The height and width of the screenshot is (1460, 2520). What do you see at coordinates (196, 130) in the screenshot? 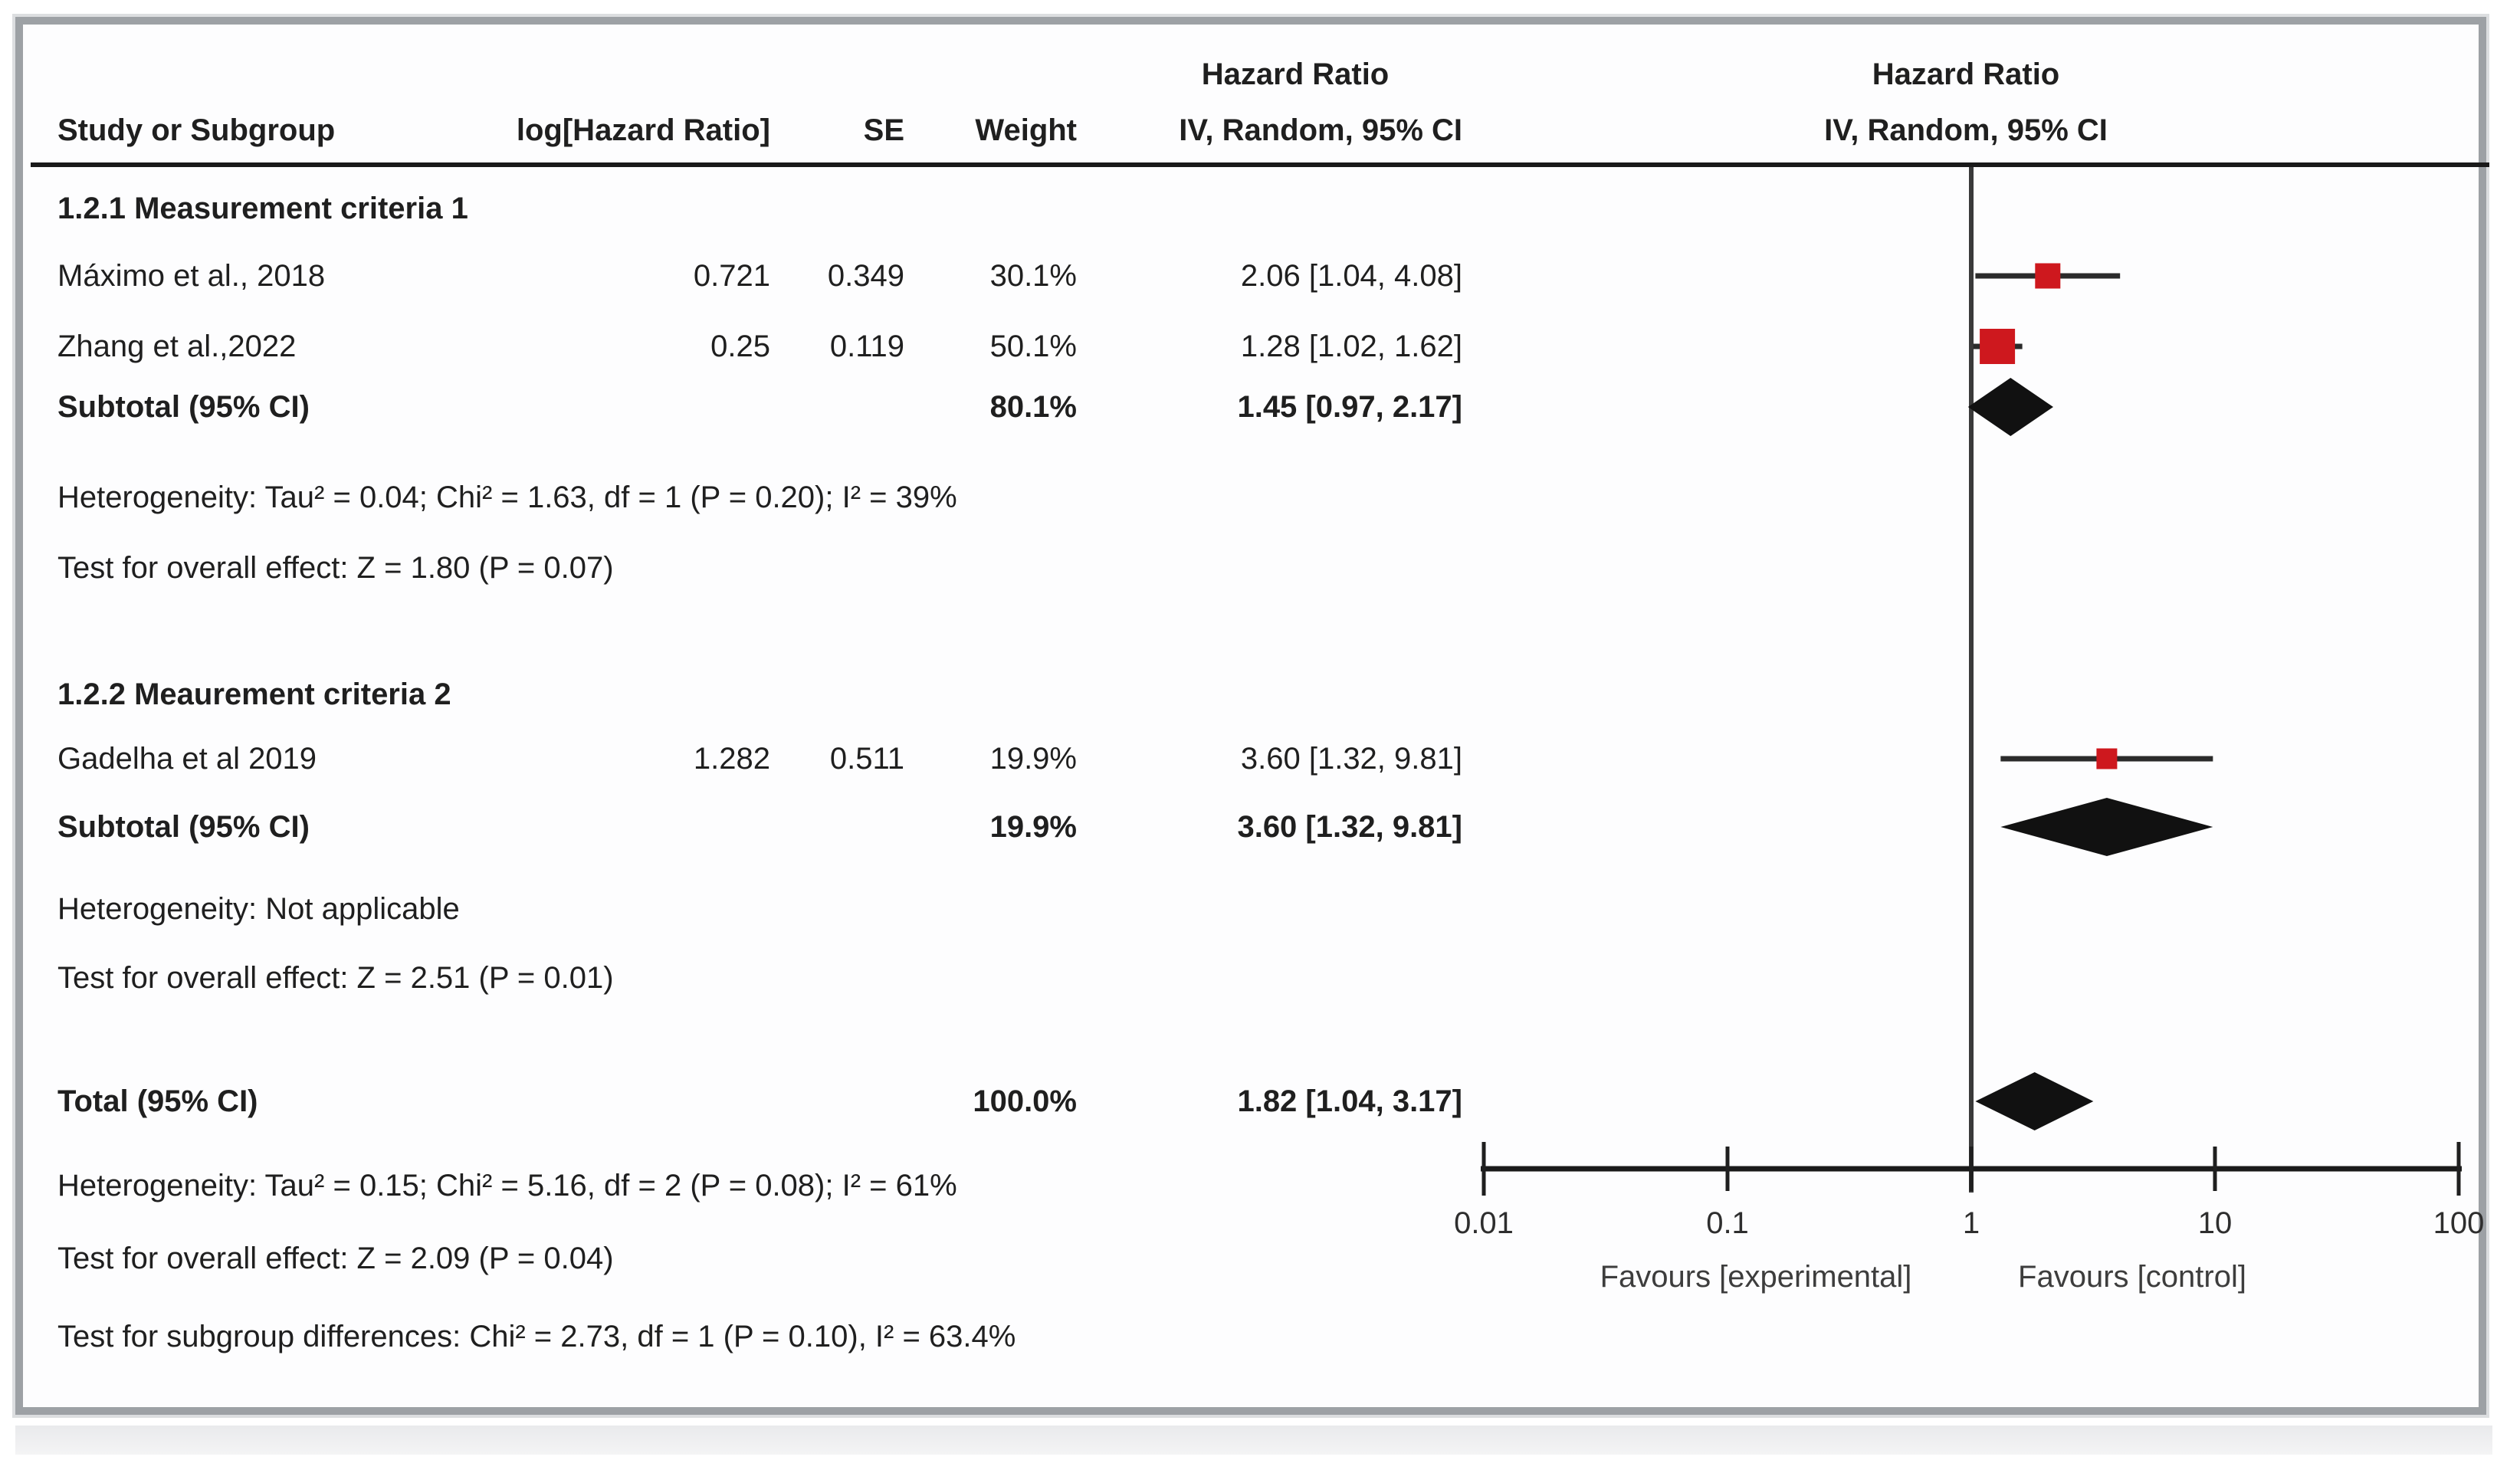
I see `column-header-study: Study or Subgroup` at bounding box center [196, 130].